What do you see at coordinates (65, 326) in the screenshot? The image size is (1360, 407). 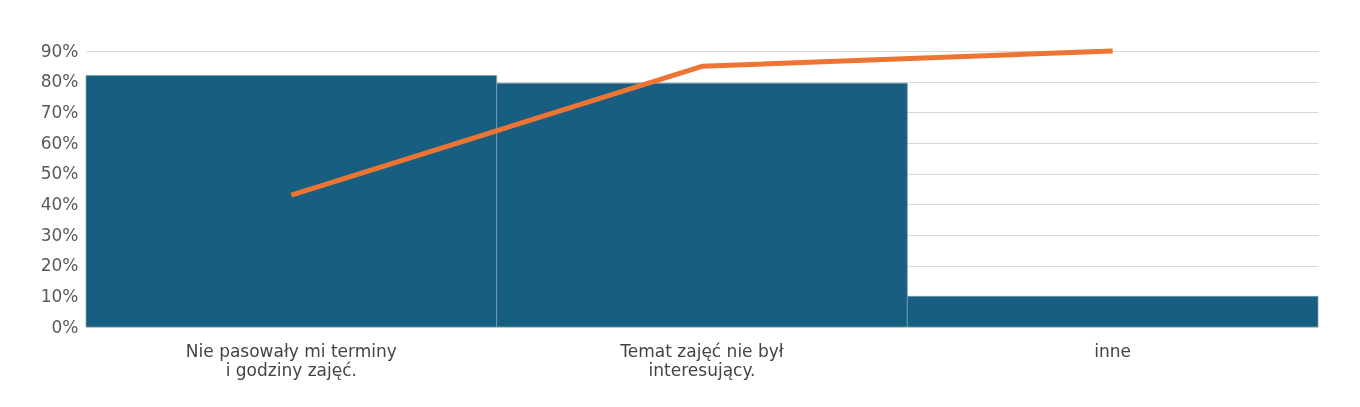 I see `y-tick-label: 0%` at bounding box center [65, 326].